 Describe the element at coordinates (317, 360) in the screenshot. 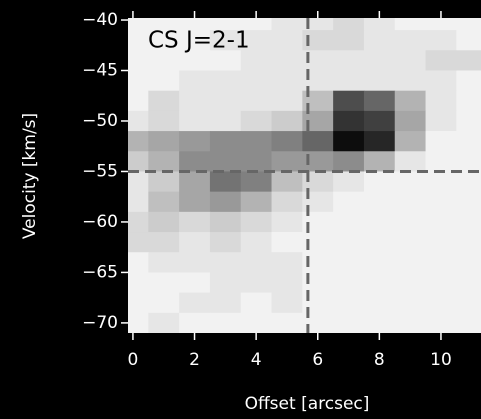

I see `x-tick-label: 6` at that location.